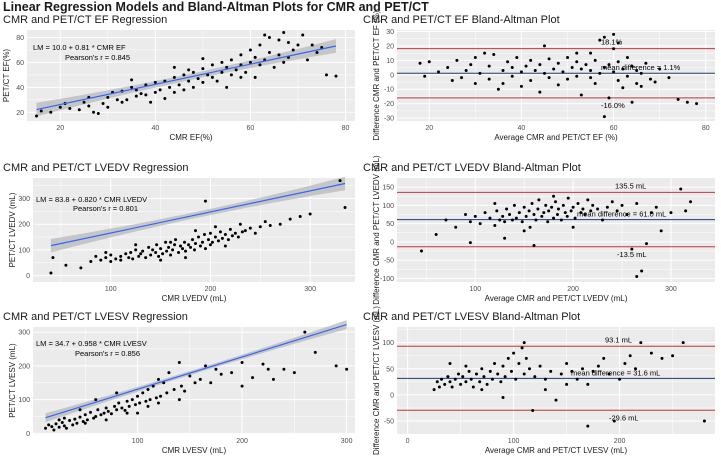 The image size is (721, 462). Describe the element at coordinates (388, 343) in the screenshot. I see `y-tick-label: 100` at that location.